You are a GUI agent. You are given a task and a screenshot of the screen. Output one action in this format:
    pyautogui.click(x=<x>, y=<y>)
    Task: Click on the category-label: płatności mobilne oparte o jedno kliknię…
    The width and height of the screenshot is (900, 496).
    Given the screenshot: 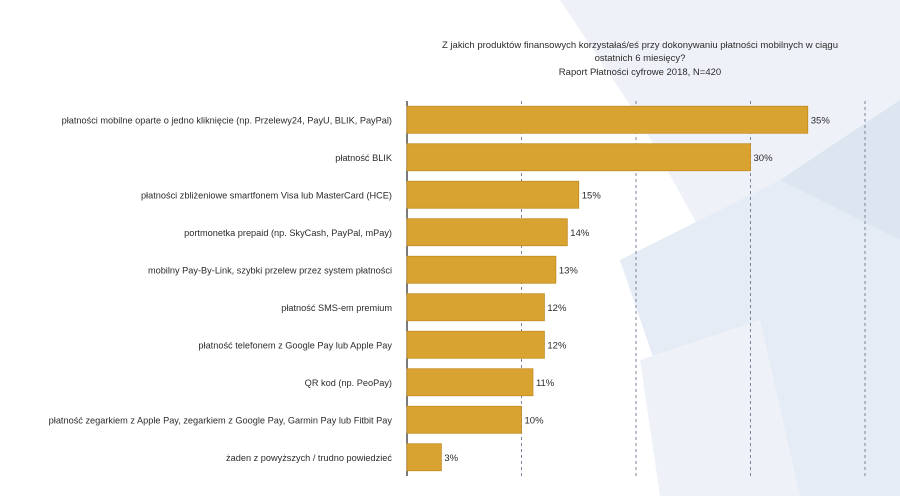 What is the action you would take?
    pyautogui.click(x=227, y=120)
    